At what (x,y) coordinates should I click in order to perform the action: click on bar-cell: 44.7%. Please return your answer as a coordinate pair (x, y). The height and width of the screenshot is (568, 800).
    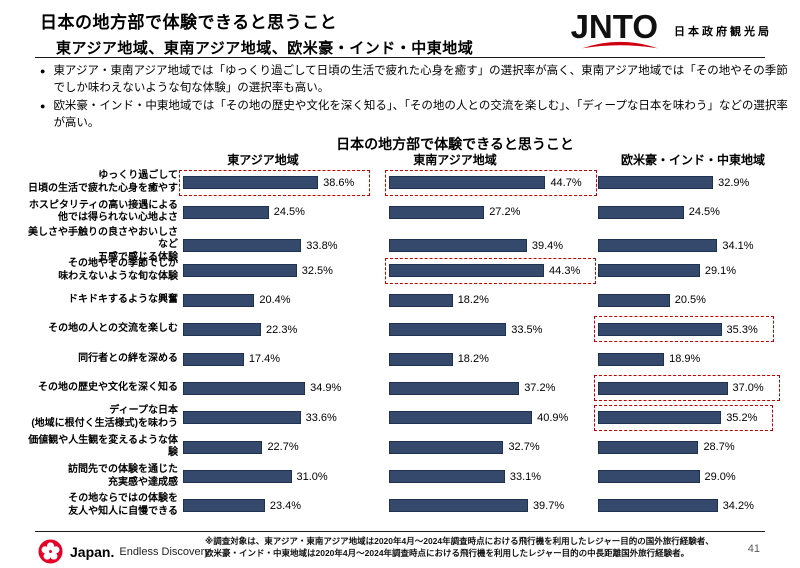
    Looking at the image, I should click on (491, 182).